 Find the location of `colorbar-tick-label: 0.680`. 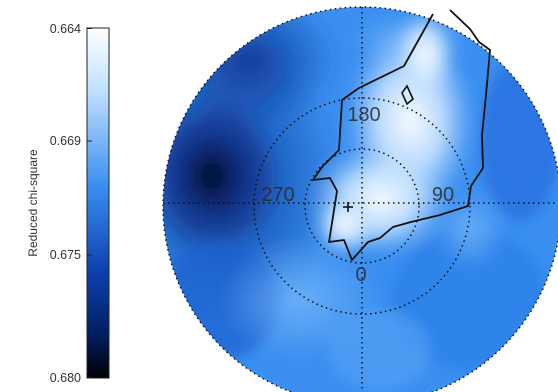

colorbar-tick-label: 0.680 is located at coordinates (65, 378).